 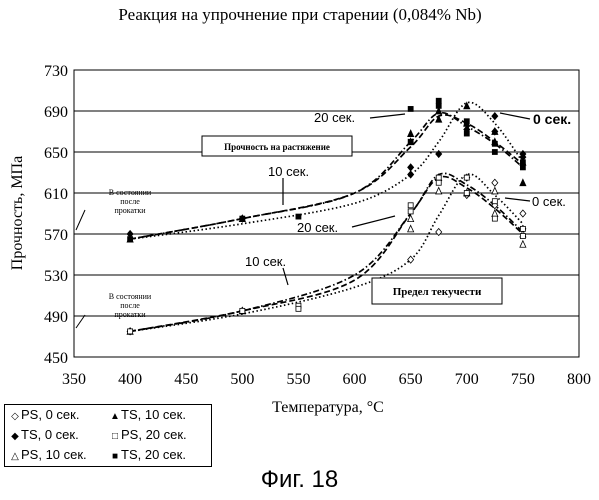 I want to click on legend-label: TS, 20 сек., so click(x=153, y=454).